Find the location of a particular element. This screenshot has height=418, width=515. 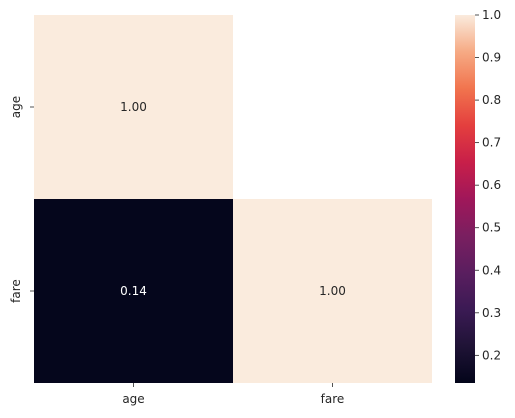

colorbar-tick-label: 1.0 is located at coordinates (491, 15).